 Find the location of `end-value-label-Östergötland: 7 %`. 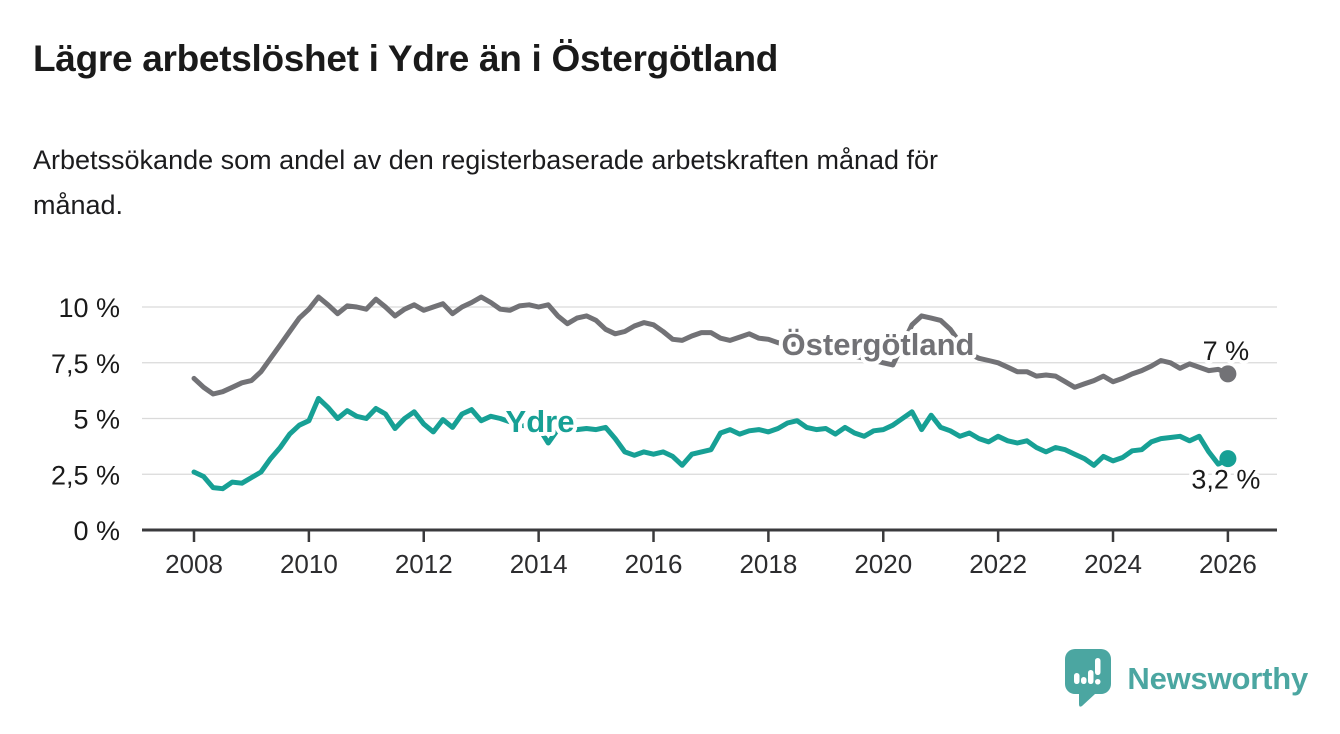

end-value-label-Östergötland: 7 % is located at coordinates (1226, 351).